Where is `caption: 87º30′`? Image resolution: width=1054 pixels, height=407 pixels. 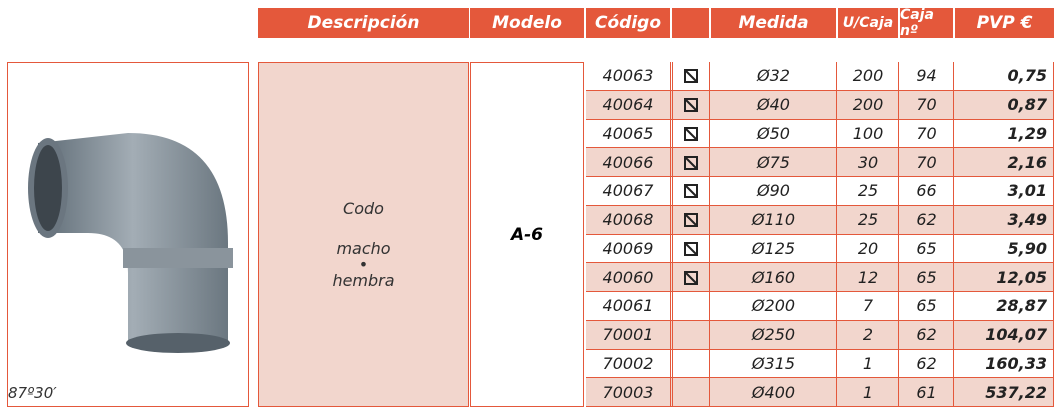
caption: 87º30′ is located at coordinates (32, 393).